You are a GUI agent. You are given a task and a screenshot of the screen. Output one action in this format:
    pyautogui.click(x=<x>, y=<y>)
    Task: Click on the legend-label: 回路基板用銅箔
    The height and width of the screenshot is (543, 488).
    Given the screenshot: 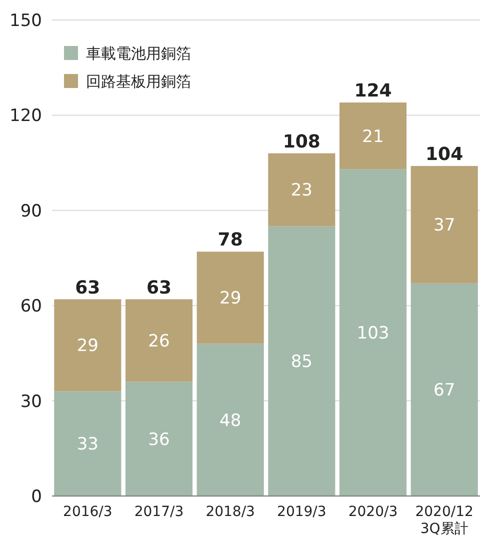 What is the action you would take?
    pyautogui.click(x=138, y=81)
    